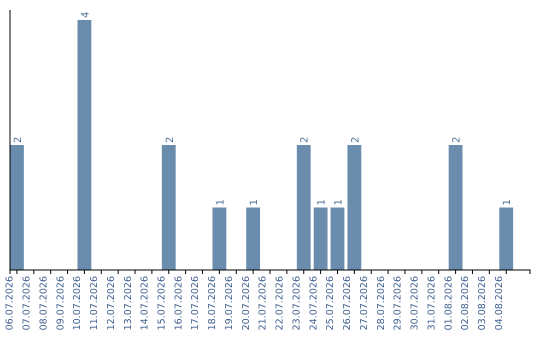  I want to click on x-tick-label: 28.07.2026, so click(381, 303).